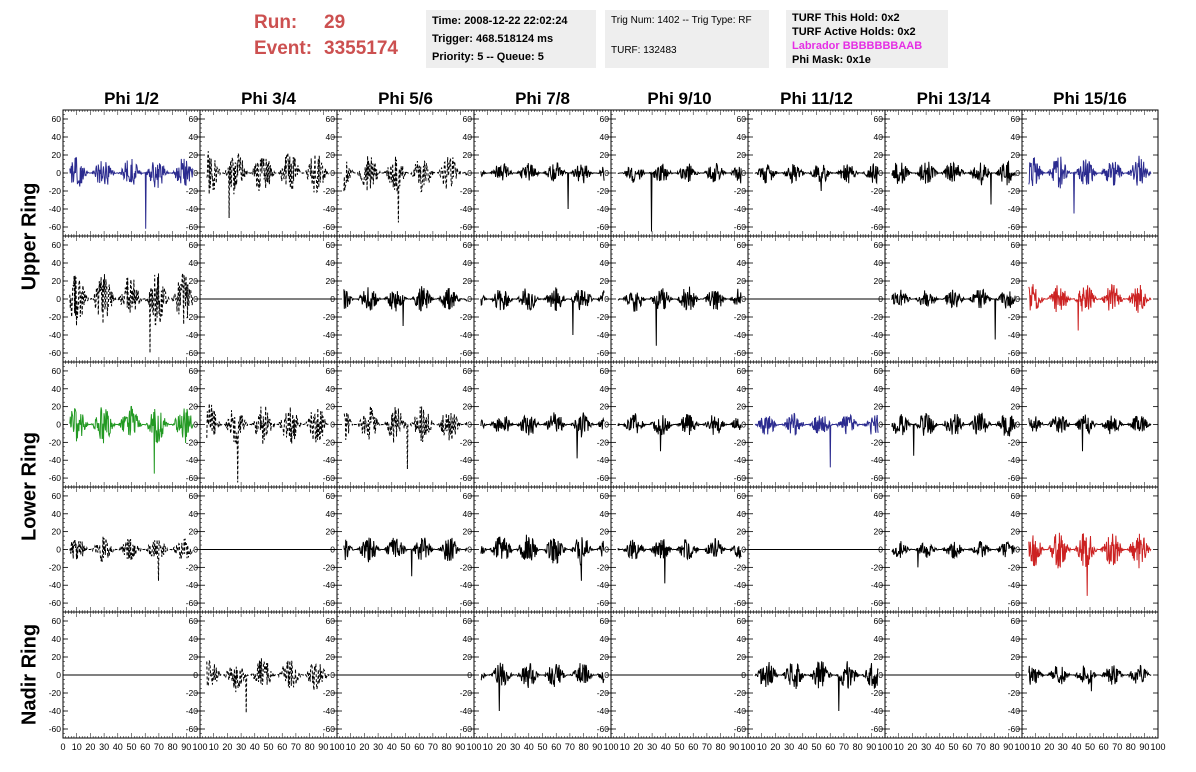 This screenshot has height=772, width=1196. What do you see at coordinates (867, 18) in the screenshot?
I see `turf-this-hold-text: TURF This Hold: 0x2` at bounding box center [867, 18].